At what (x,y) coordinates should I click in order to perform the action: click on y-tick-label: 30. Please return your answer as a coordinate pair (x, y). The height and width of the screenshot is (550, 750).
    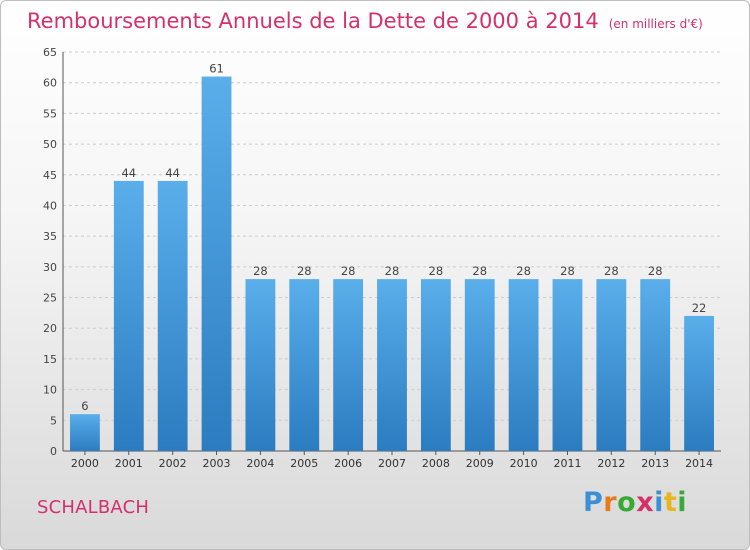
    Looking at the image, I should click on (50, 267).